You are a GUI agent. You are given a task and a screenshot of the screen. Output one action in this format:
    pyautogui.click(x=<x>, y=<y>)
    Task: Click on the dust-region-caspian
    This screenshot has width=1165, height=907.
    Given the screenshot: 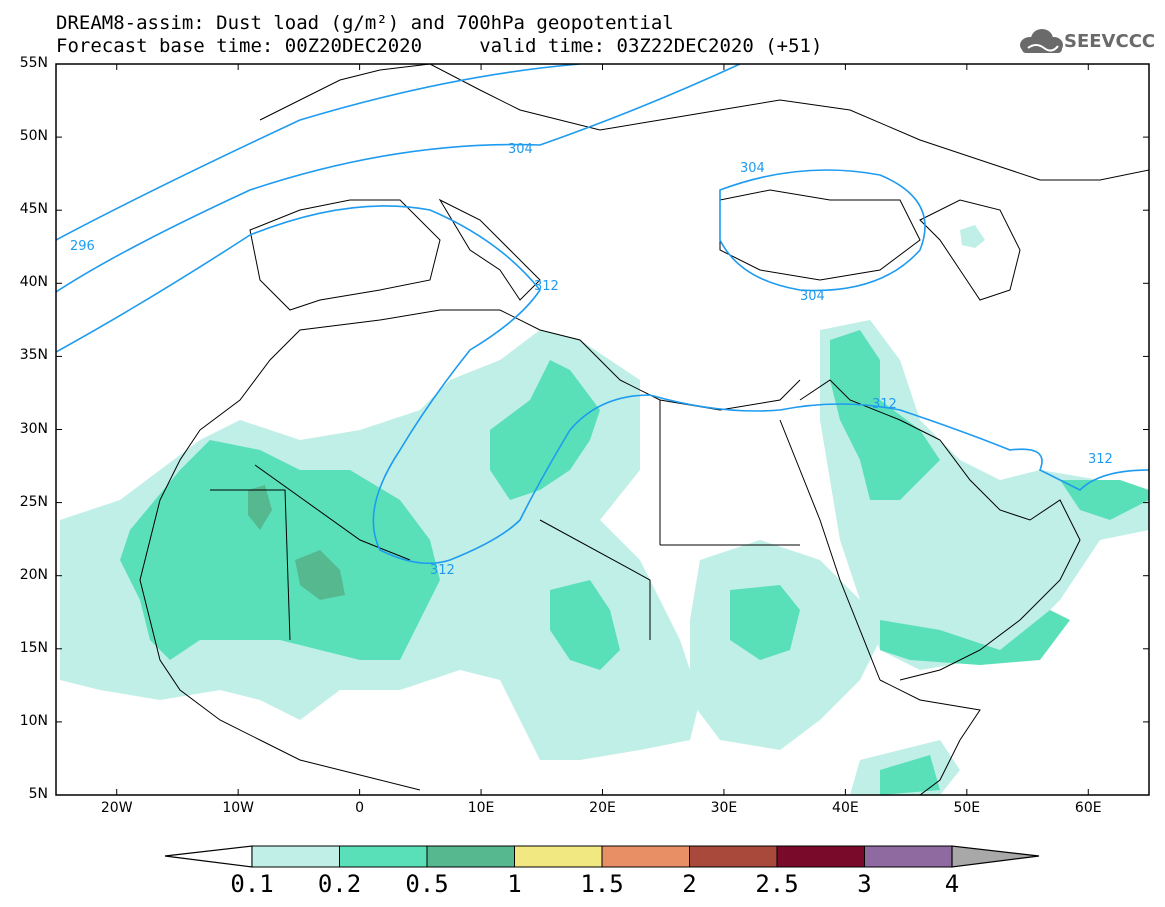 What is the action you would take?
    pyautogui.click(x=972, y=236)
    